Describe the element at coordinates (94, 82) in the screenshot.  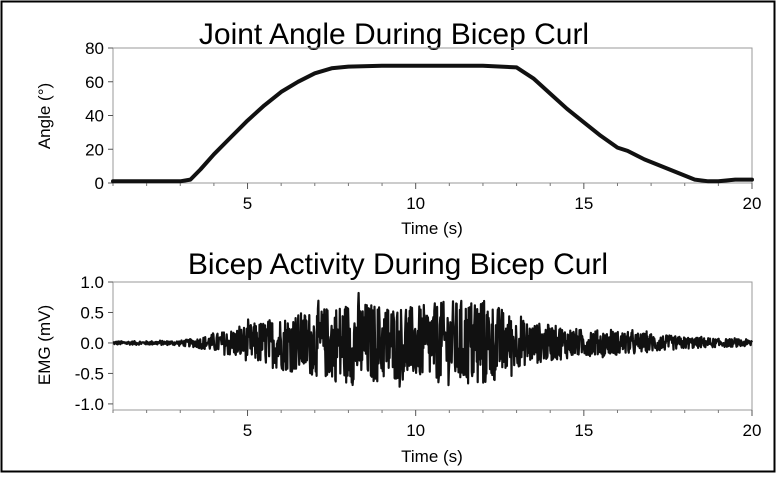
I see `y-tick-label: 60` at that location.